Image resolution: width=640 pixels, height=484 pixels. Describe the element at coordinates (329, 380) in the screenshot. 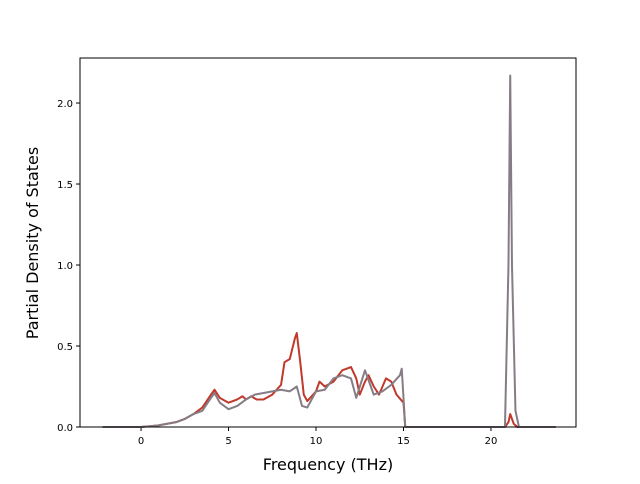

I see `series-line` at that location.